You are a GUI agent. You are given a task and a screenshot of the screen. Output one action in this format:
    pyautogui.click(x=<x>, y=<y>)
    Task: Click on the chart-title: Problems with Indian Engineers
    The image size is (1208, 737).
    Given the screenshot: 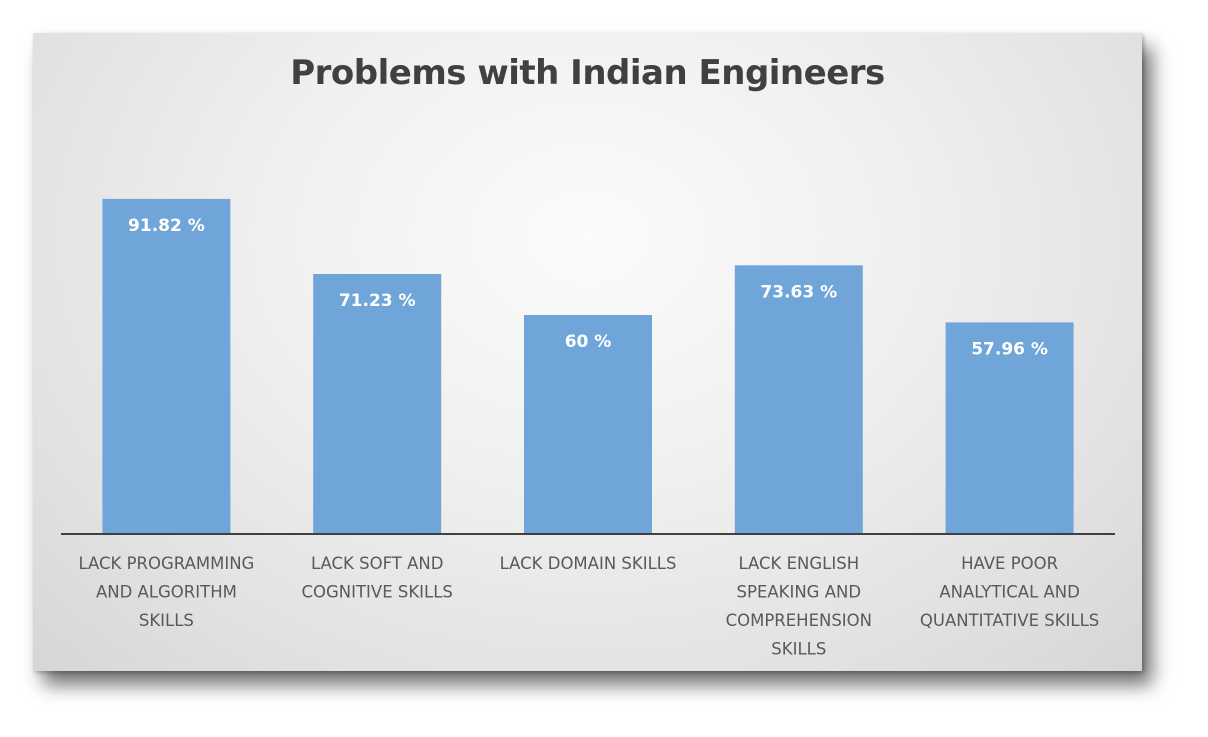 What is the action you would take?
    pyautogui.click(x=587, y=73)
    